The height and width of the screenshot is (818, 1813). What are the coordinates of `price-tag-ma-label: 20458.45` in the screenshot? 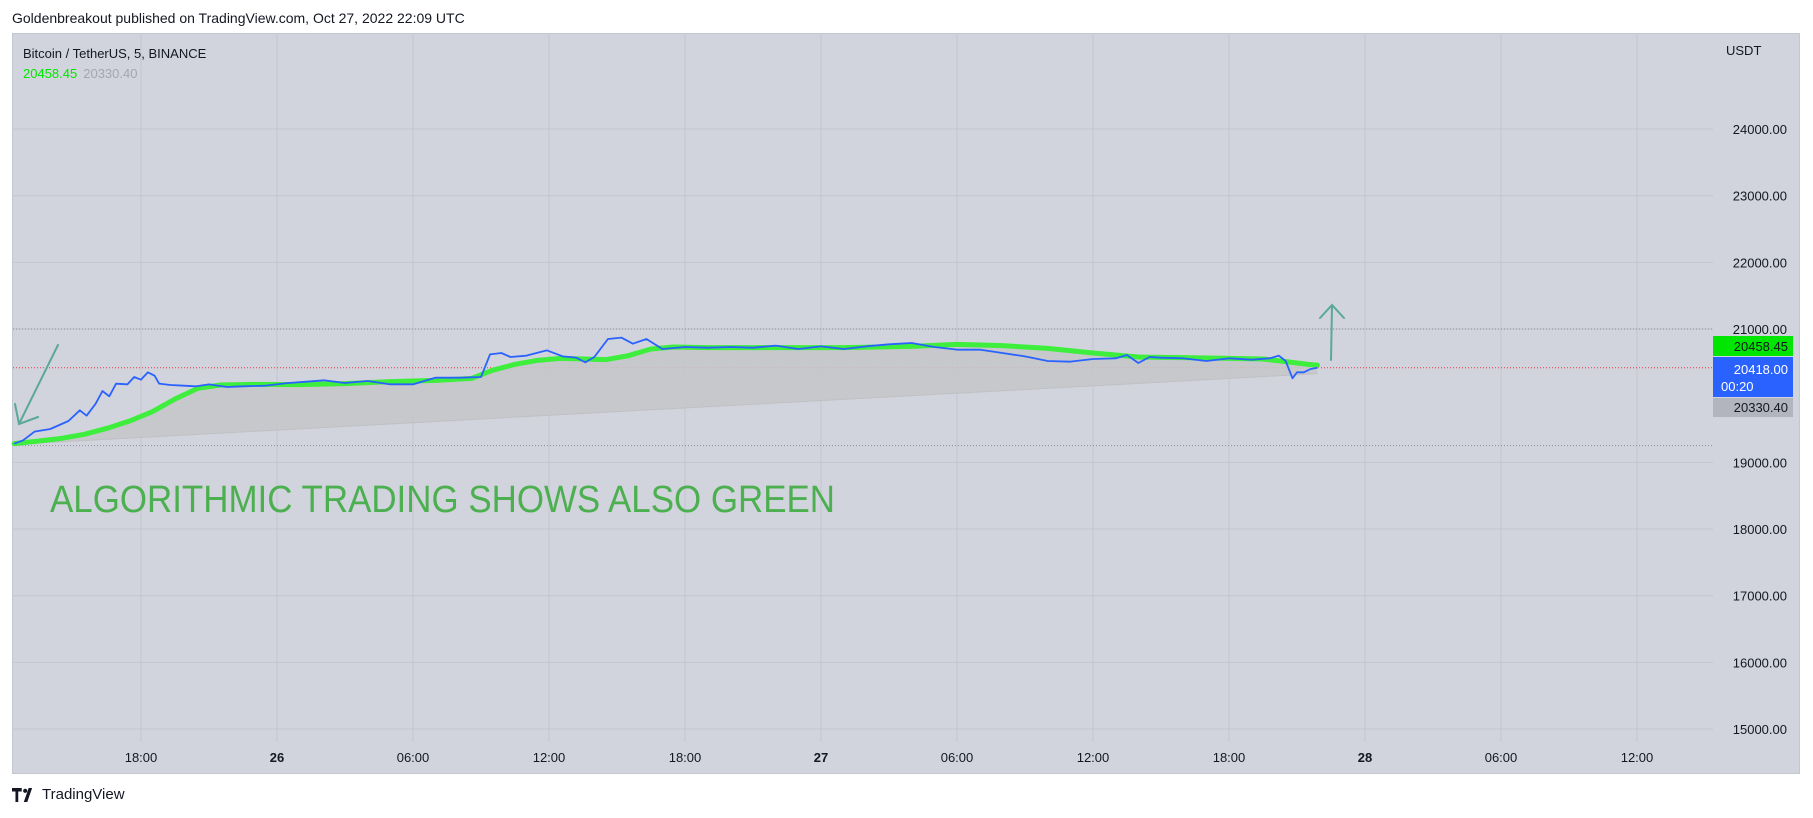 It's located at (1761, 346).